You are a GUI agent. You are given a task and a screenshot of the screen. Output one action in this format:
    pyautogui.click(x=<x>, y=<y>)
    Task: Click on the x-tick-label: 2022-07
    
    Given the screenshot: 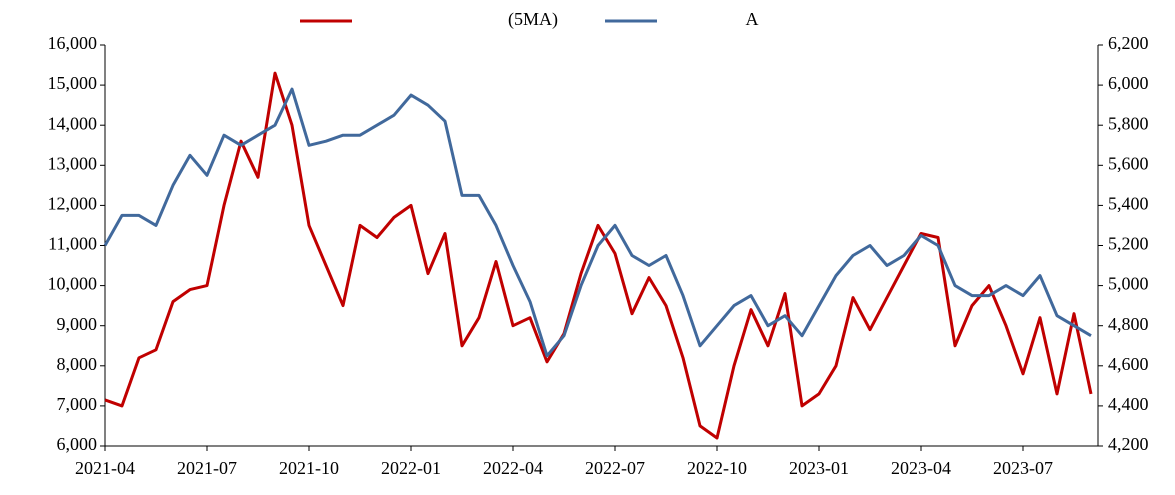 What is the action you would take?
    pyautogui.click(x=615, y=468)
    